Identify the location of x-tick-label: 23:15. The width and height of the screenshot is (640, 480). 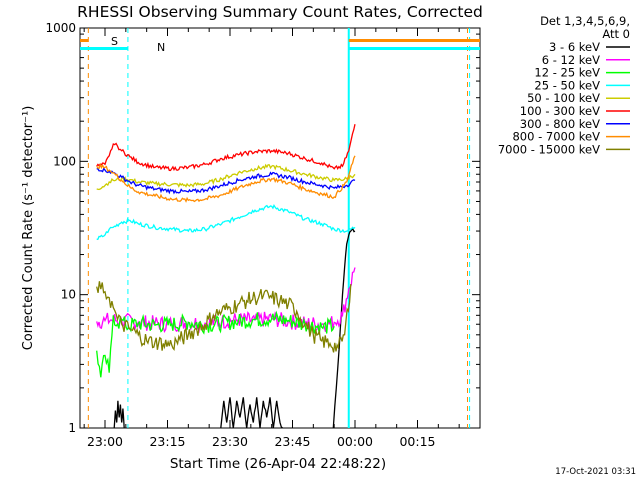
(167, 441).